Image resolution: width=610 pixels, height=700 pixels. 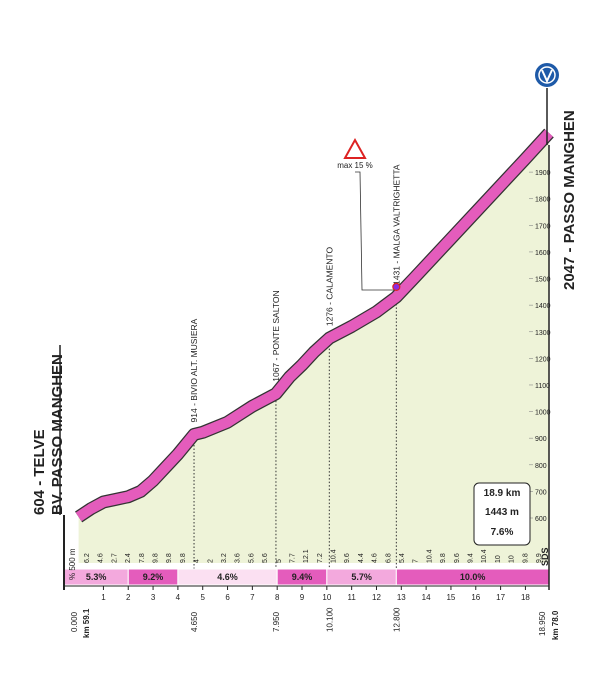 I want to click on max-gradient: max 15 %, so click(x=355, y=165).